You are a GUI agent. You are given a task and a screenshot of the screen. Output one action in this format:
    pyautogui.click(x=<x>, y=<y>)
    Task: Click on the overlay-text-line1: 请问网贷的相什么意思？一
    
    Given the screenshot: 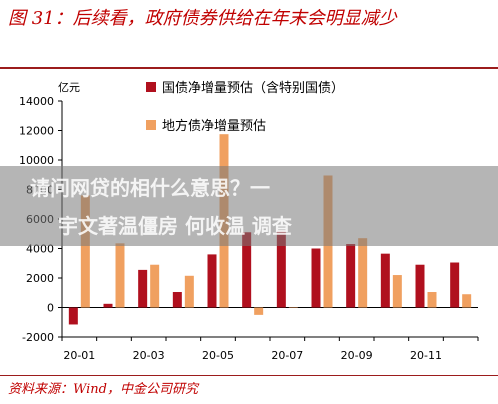 What is the action you would take?
    pyautogui.click(x=150, y=188)
    